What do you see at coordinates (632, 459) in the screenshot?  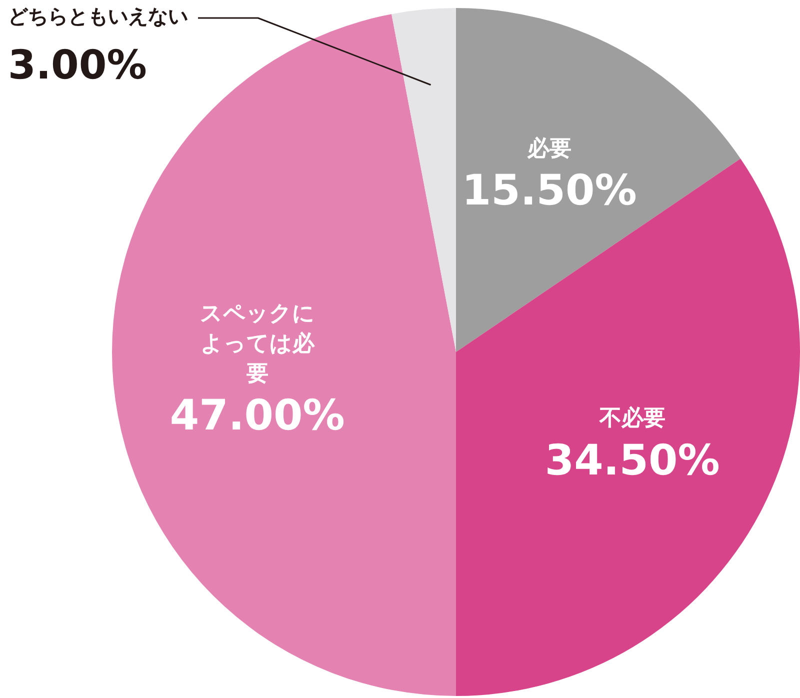 I see `data-label: 34.50%` at bounding box center [632, 459].